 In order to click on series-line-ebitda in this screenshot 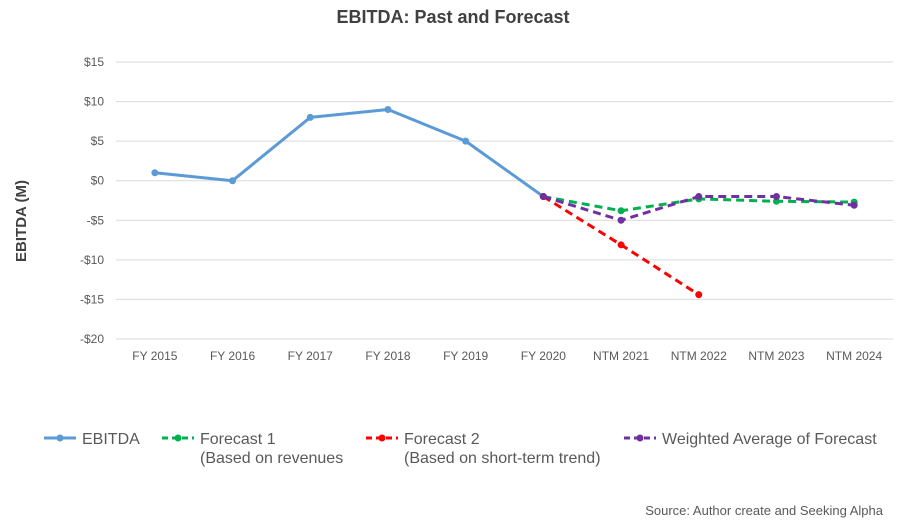, I will do `click(349, 152)`.